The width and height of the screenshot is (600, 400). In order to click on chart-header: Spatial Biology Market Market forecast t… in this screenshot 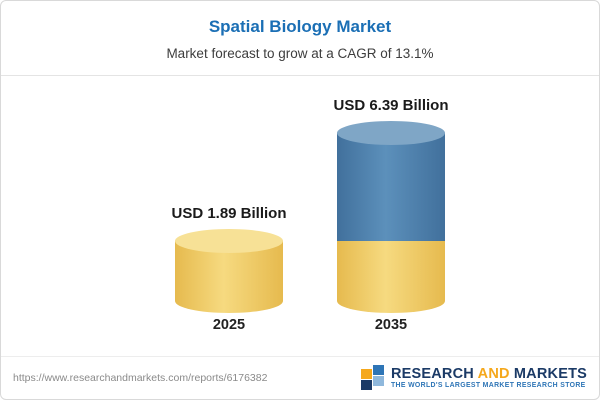, I will do `click(300, 31)`.